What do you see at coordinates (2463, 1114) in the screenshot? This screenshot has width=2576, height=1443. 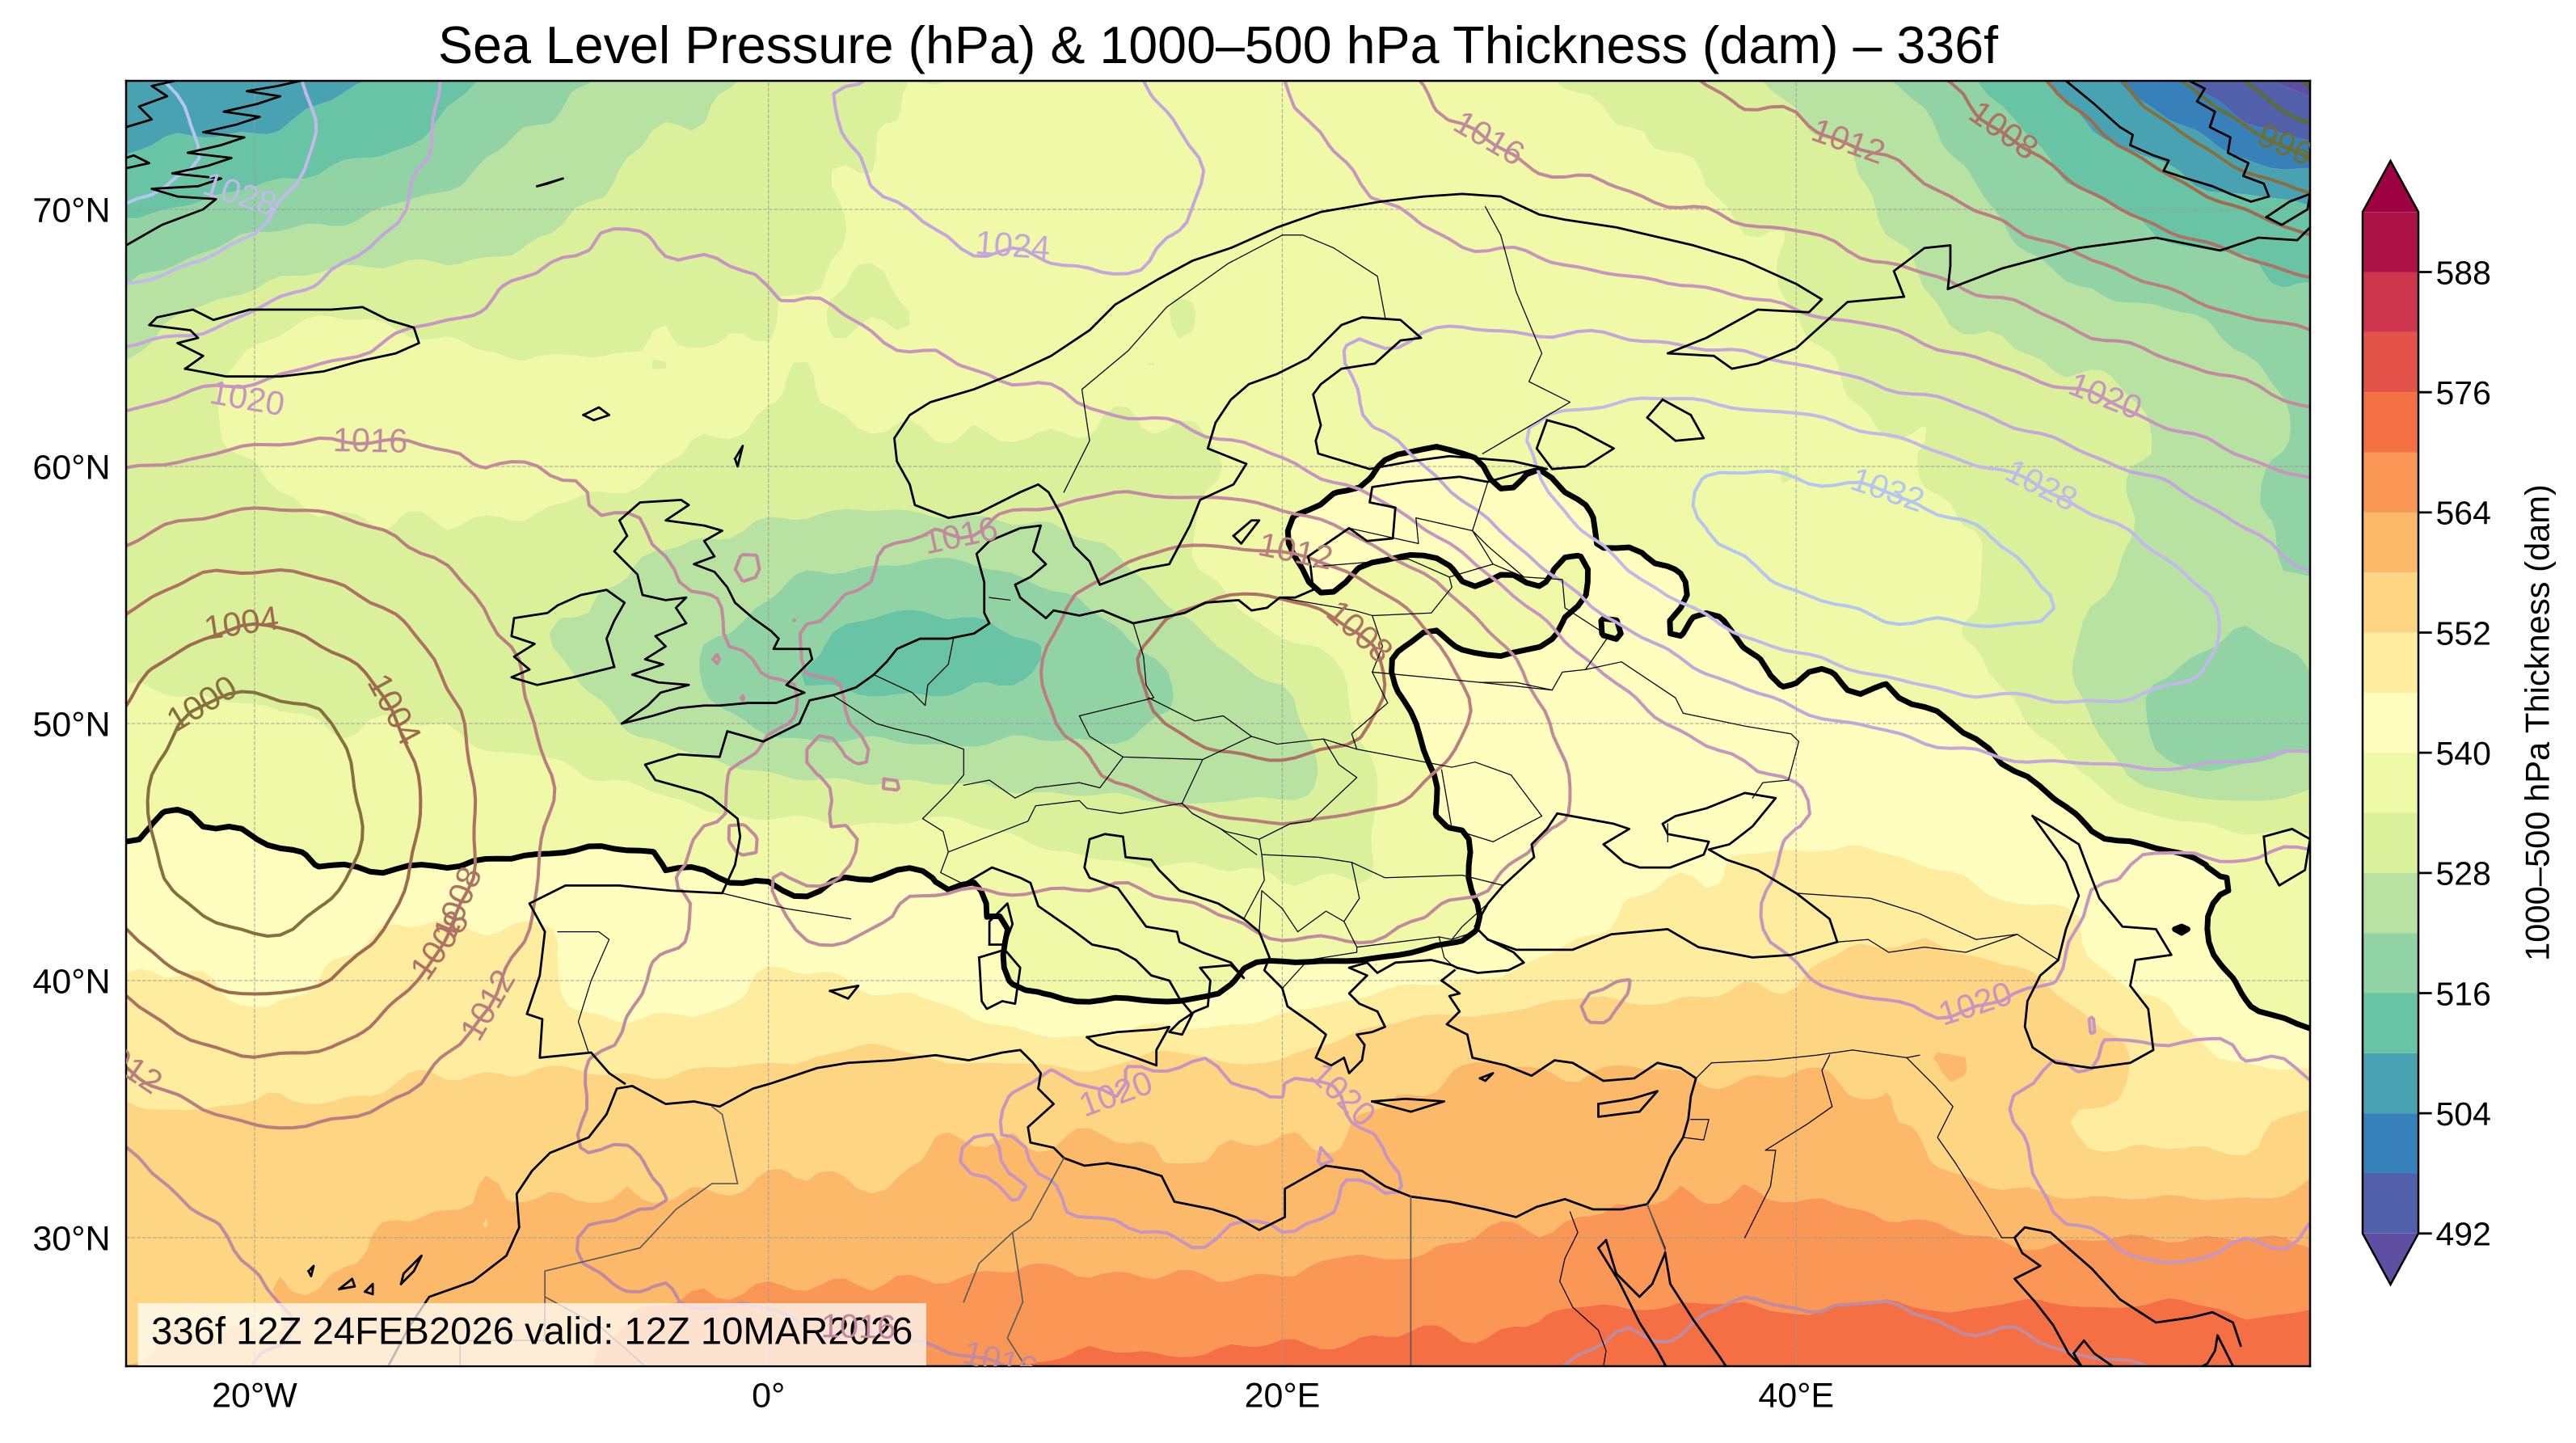 I see `svg-text: 504` at bounding box center [2463, 1114].